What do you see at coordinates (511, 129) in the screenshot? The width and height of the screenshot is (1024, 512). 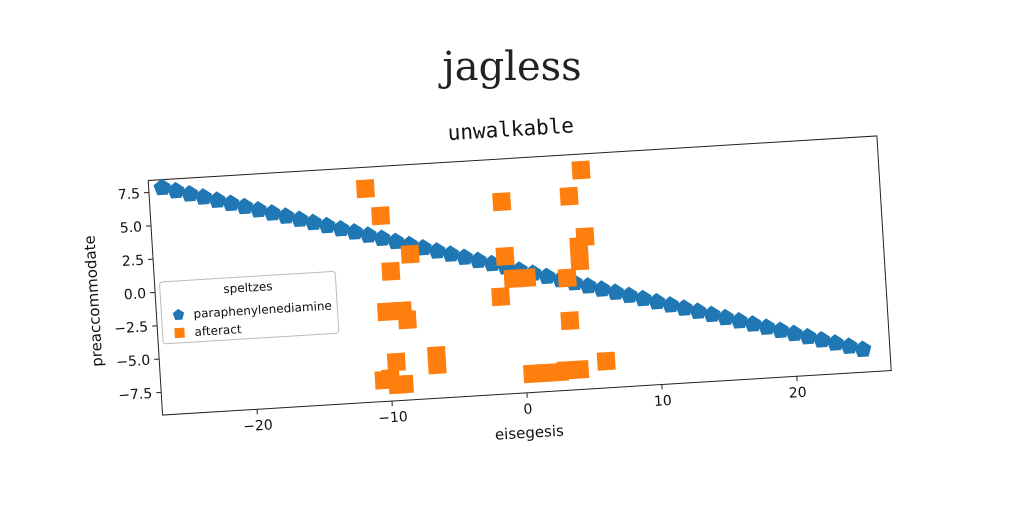 I see `plot-title: unwalkable` at bounding box center [511, 129].